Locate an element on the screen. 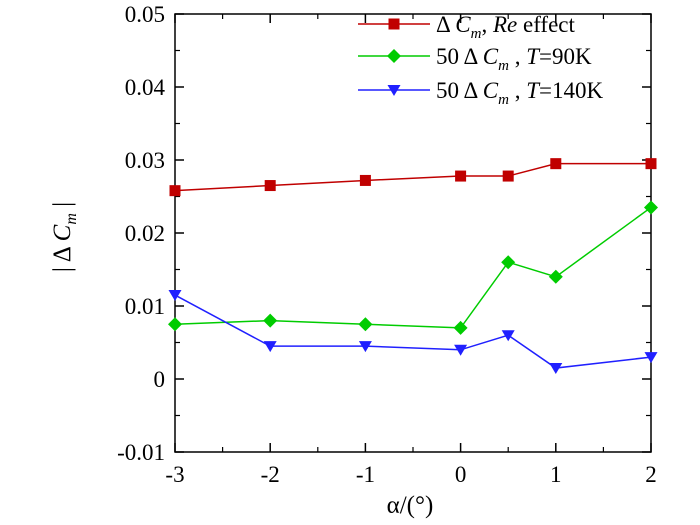  y-tick-label: 0 is located at coordinates (160, 379).